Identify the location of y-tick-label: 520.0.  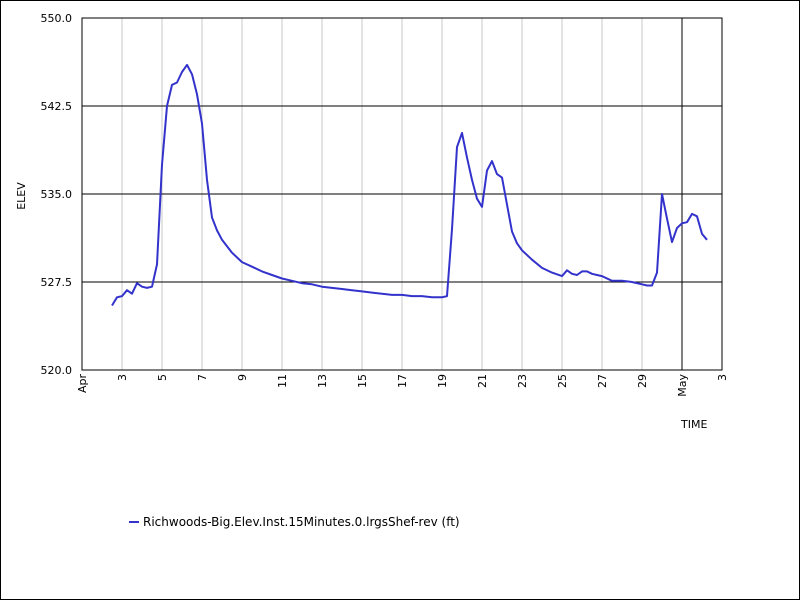
(57, 370).